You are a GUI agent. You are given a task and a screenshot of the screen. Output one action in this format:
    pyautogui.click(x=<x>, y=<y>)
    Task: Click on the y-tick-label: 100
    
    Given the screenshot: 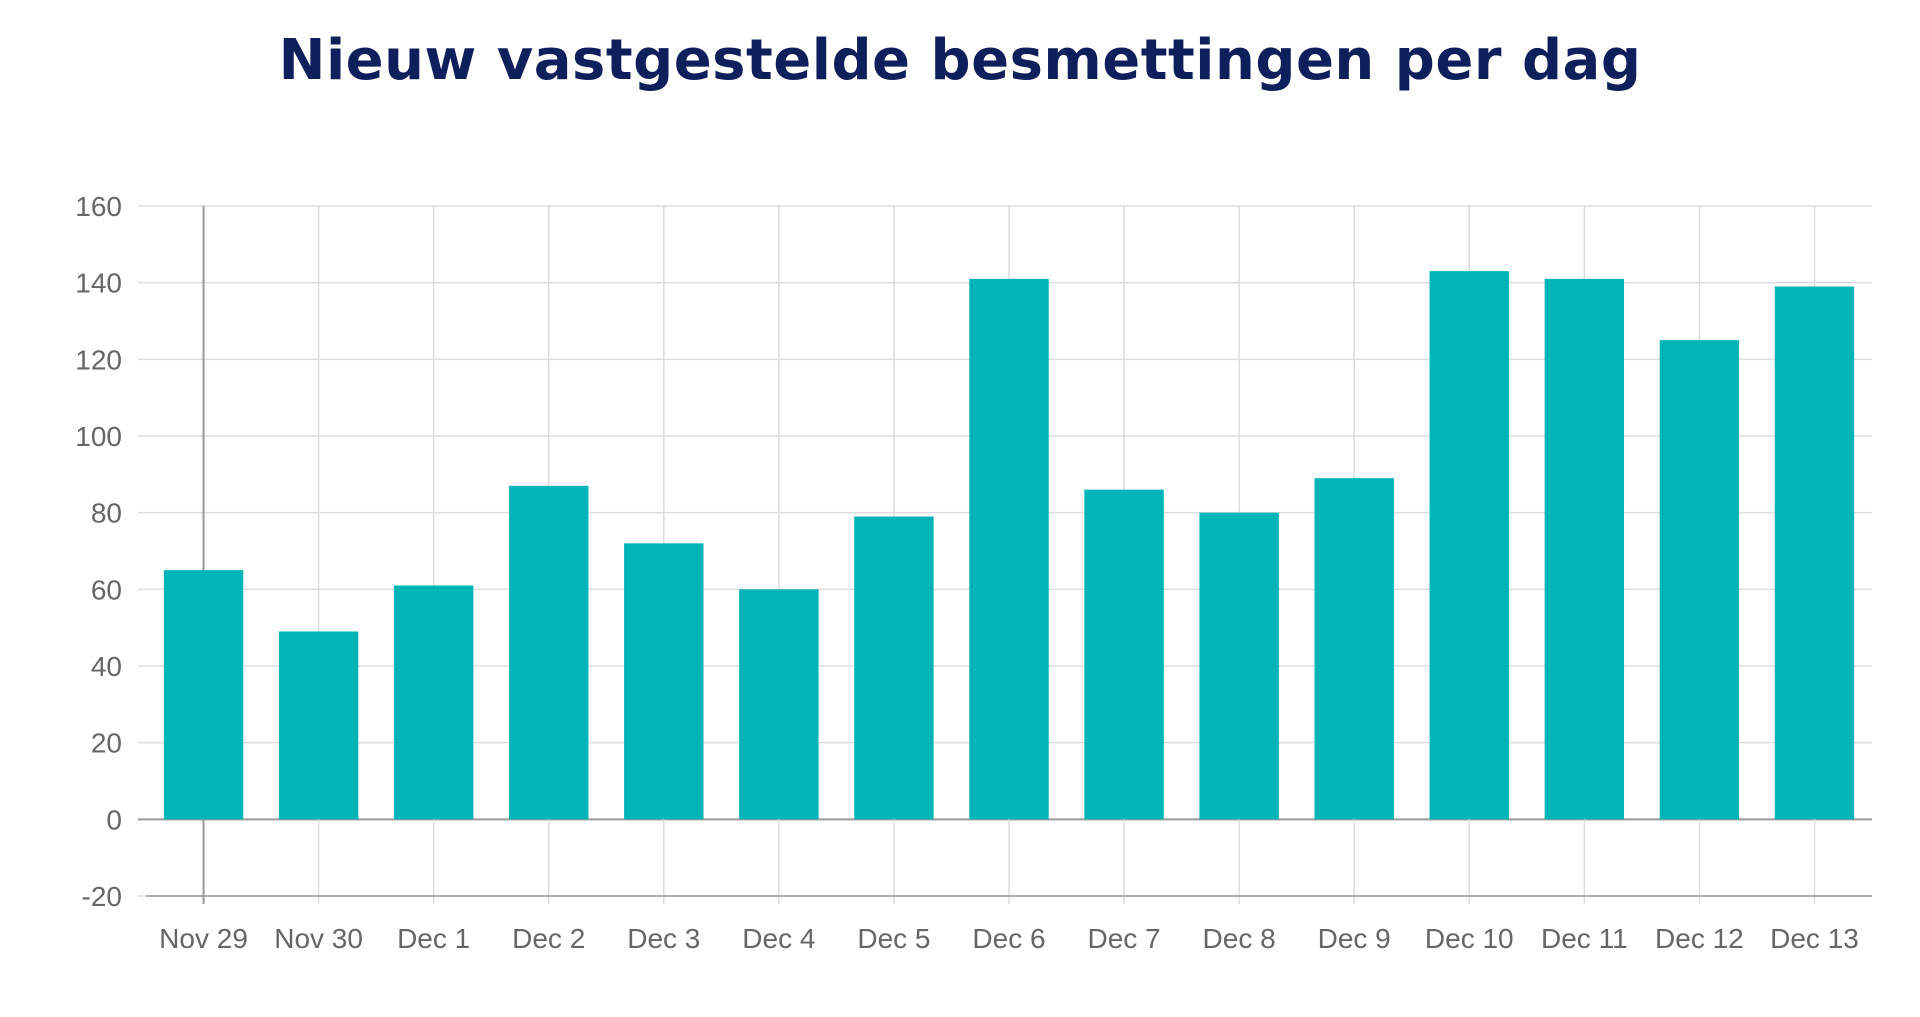 What is the action you would take?
    pyautogui.click(x=98, y=436)
    